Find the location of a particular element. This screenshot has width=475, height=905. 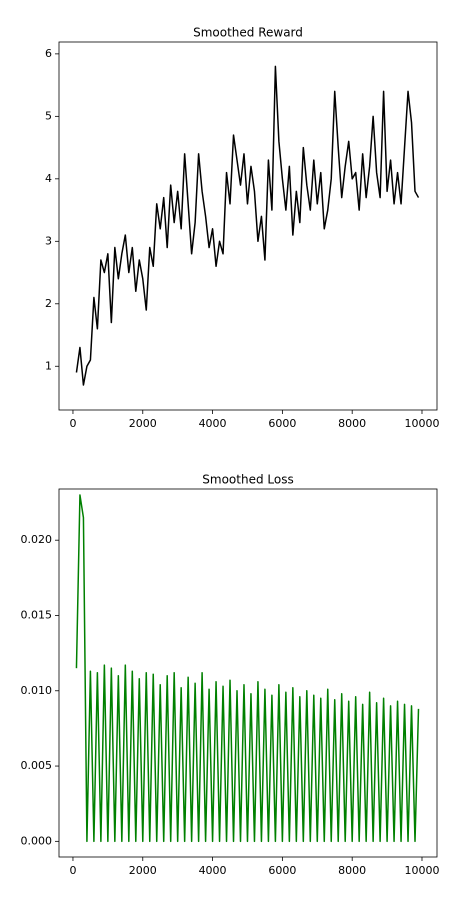

y-tick-label: 0.020 is located at coordinates (37, 539).